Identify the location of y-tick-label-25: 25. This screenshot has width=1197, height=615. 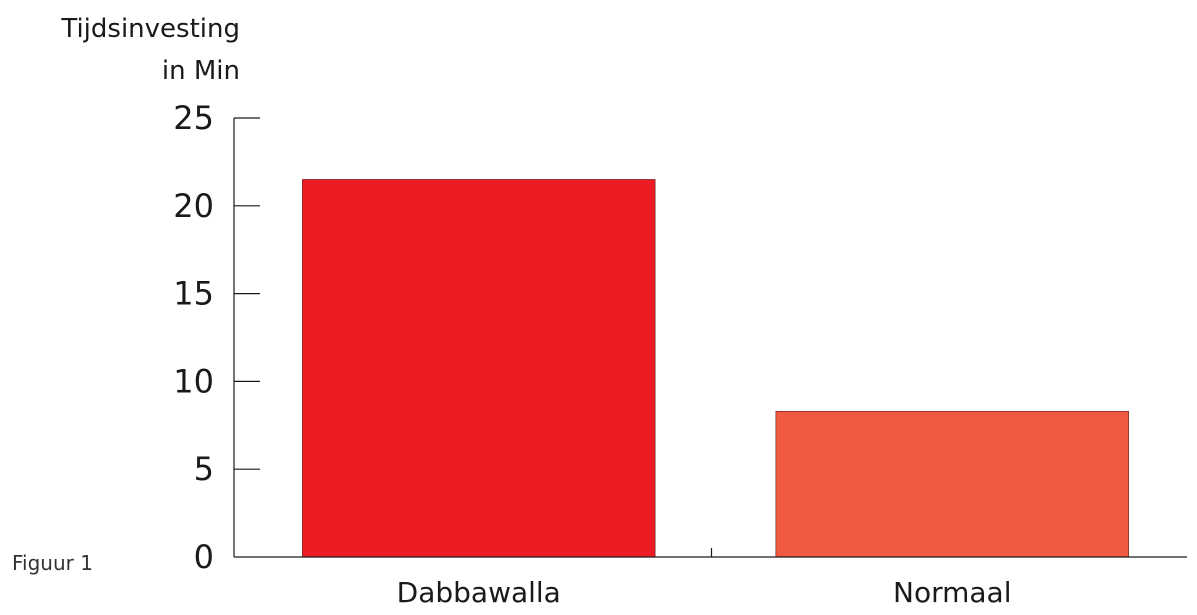
(193, 118).